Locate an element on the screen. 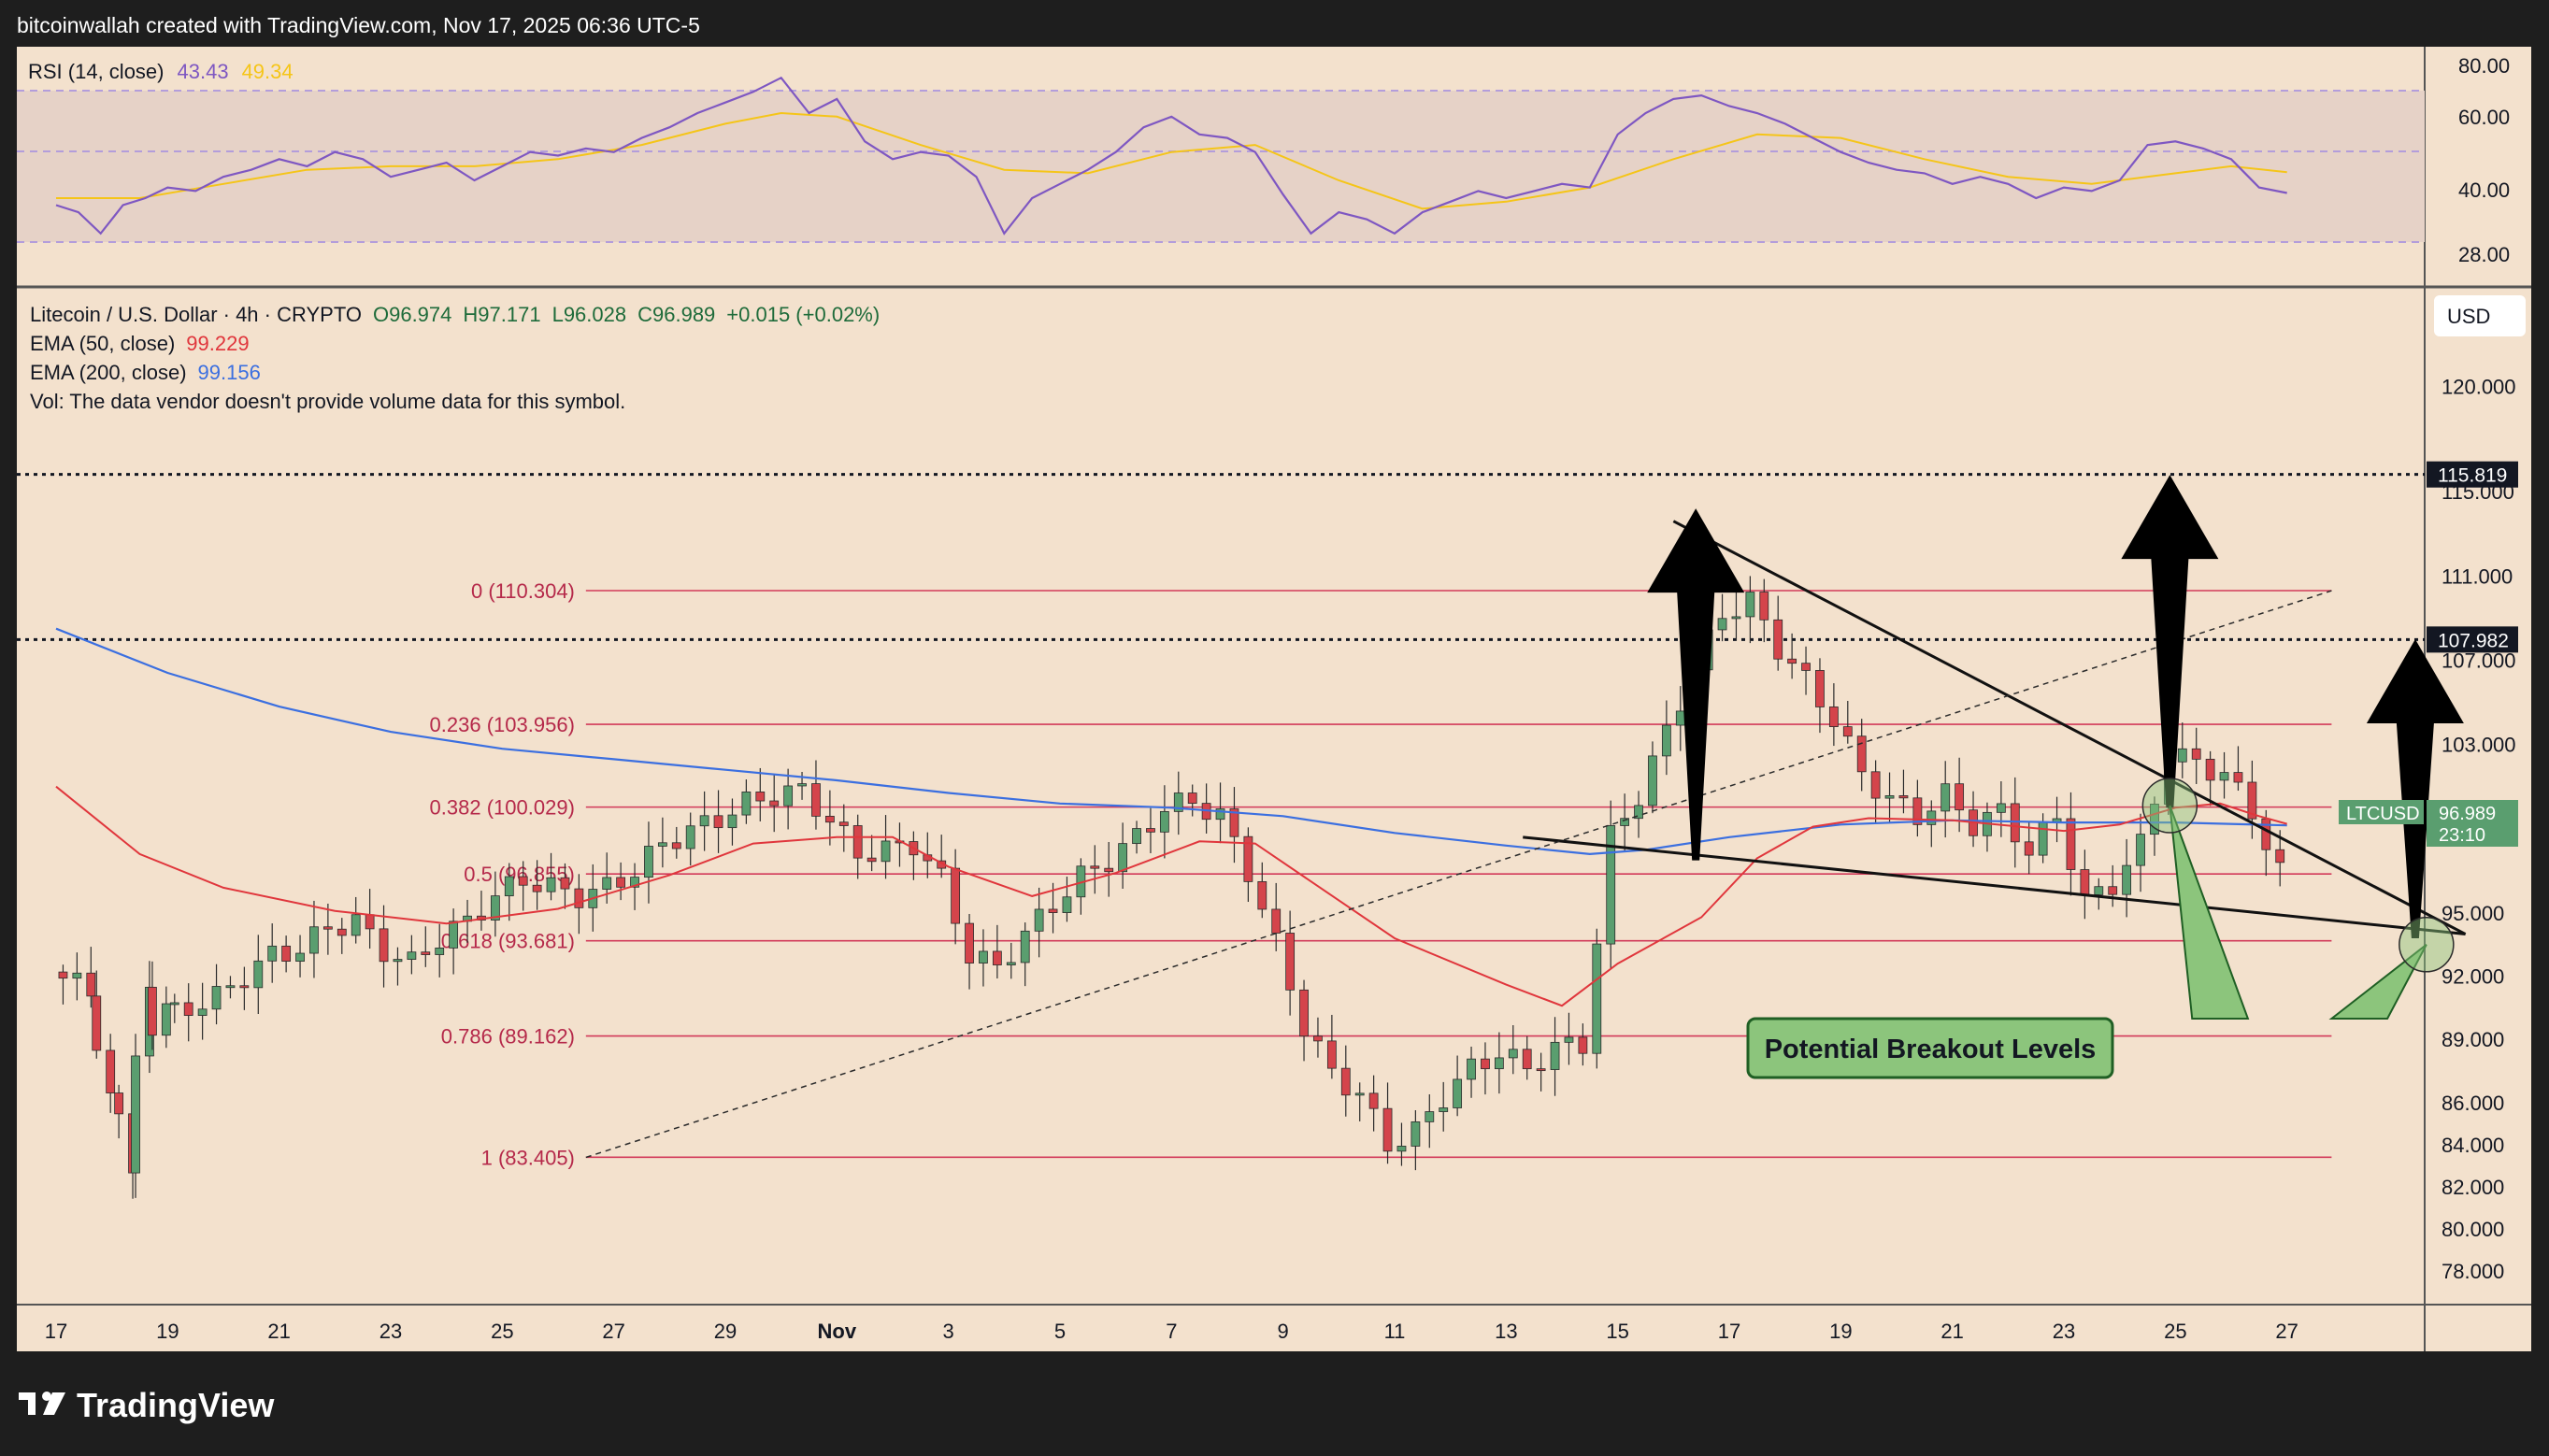 This screenshot has height=1456, width=2549. time-axis-tick: 5 is located at coordinates (1060, 1331).